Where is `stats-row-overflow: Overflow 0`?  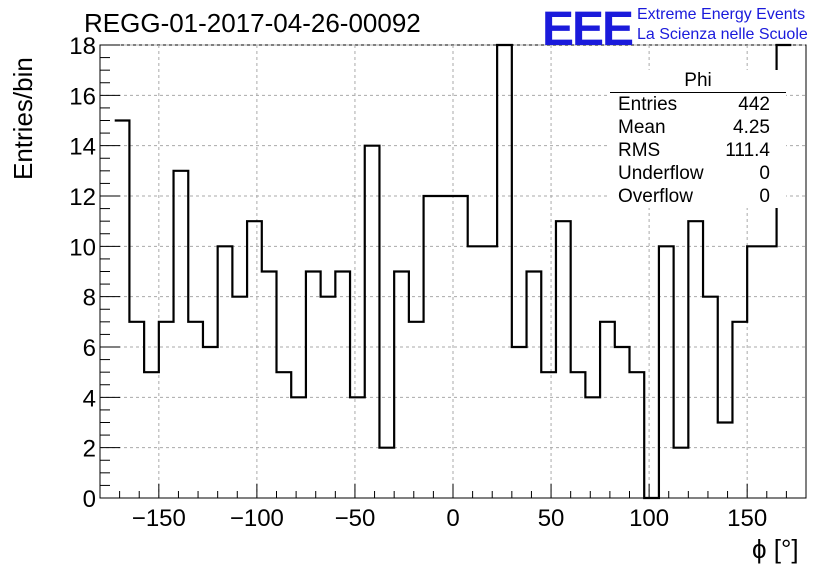 stats-row-overflow: Overflow 0 is located at coordinates (698, 196).